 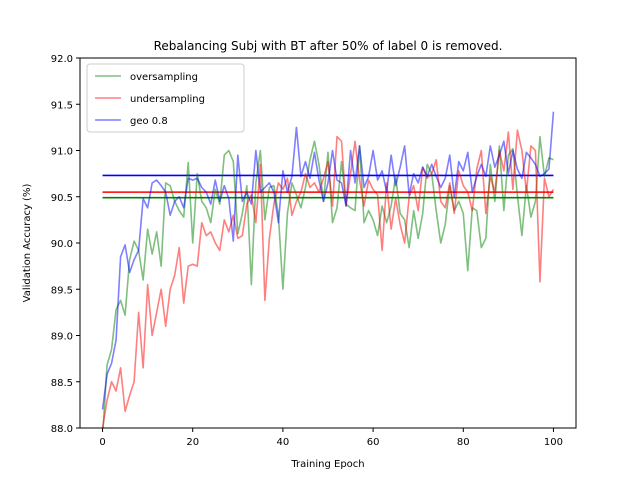 I want to click on y-tick-label-91-5: 91.5, so click(x=62, y=105).